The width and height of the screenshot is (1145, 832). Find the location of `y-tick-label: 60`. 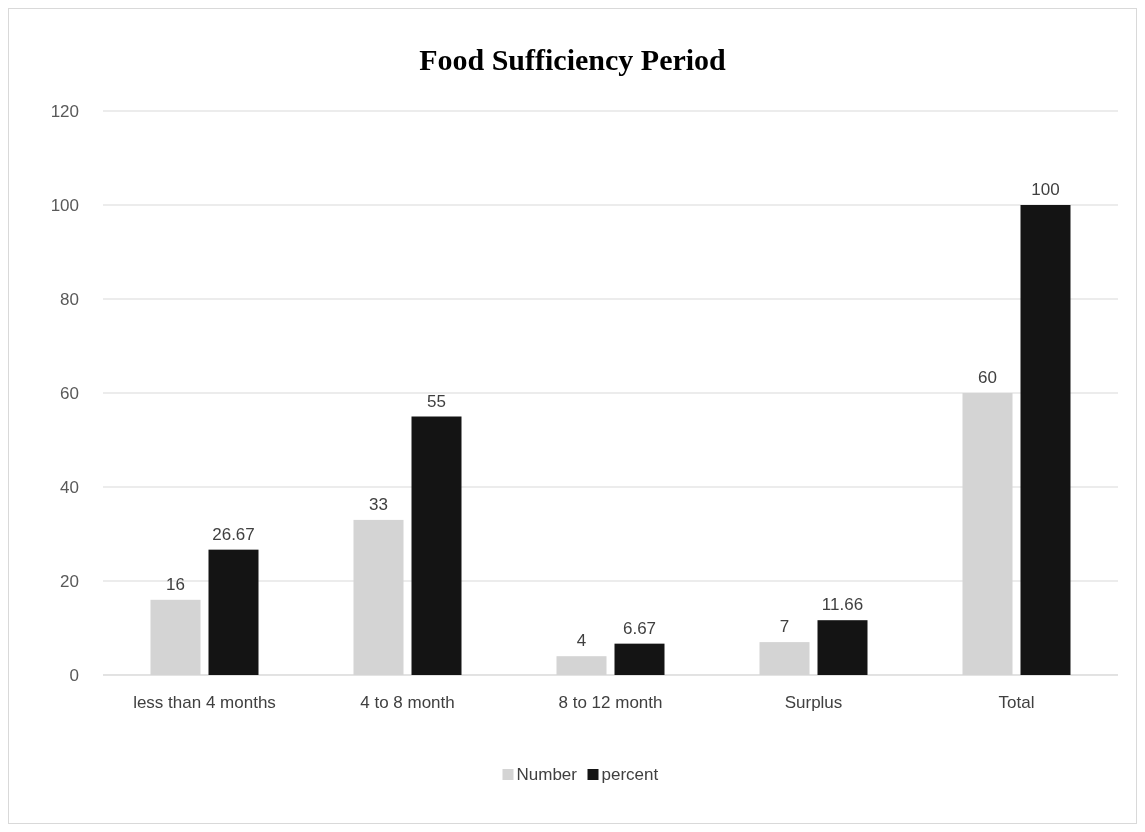

y-tick-label: 60 is located at coordinates (69, 393).